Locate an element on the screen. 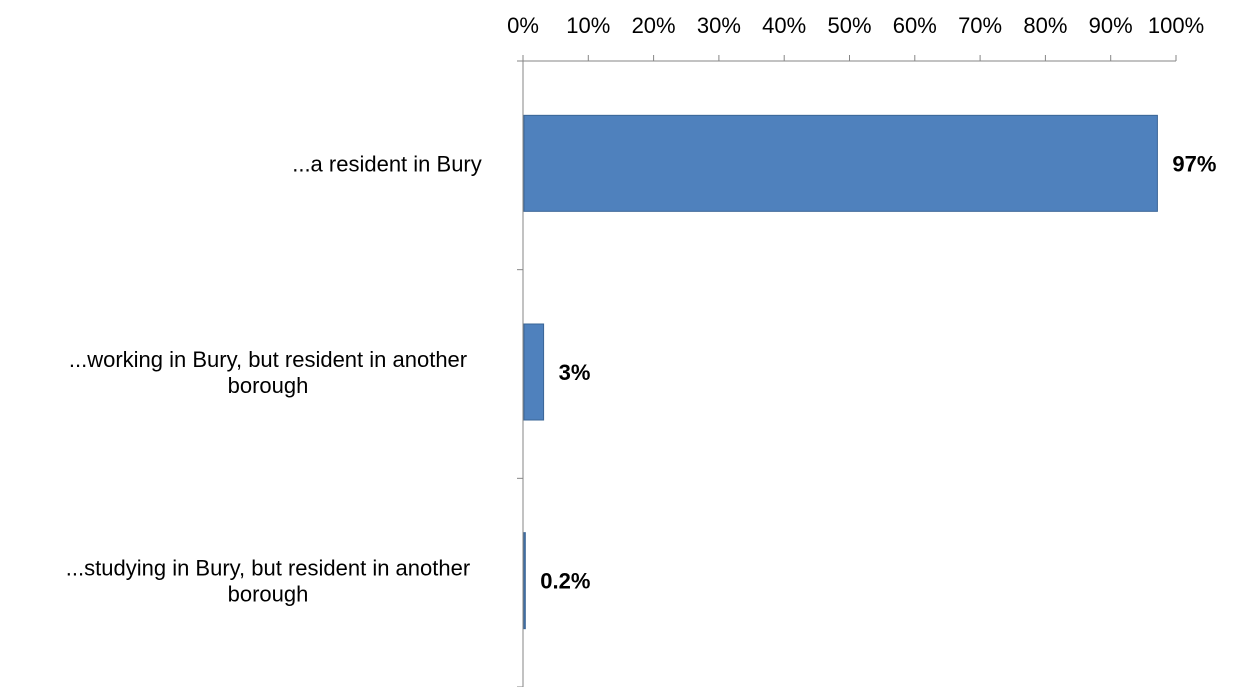  x-tick-label: 90% is located at coordinates (1111, 25).